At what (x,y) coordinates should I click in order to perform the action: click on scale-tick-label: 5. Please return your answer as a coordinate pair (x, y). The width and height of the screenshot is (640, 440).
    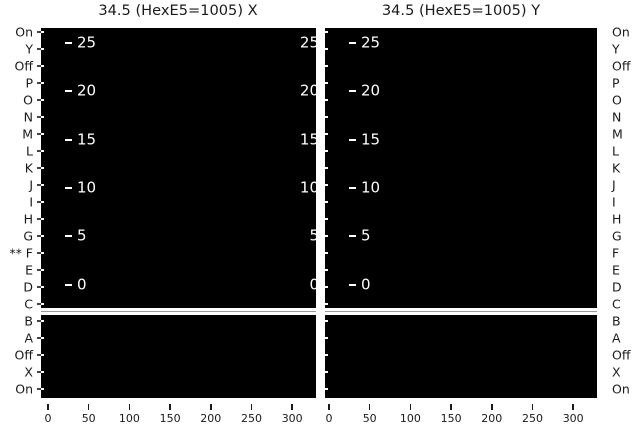
    Looking at the image, I should click on (366, 235).